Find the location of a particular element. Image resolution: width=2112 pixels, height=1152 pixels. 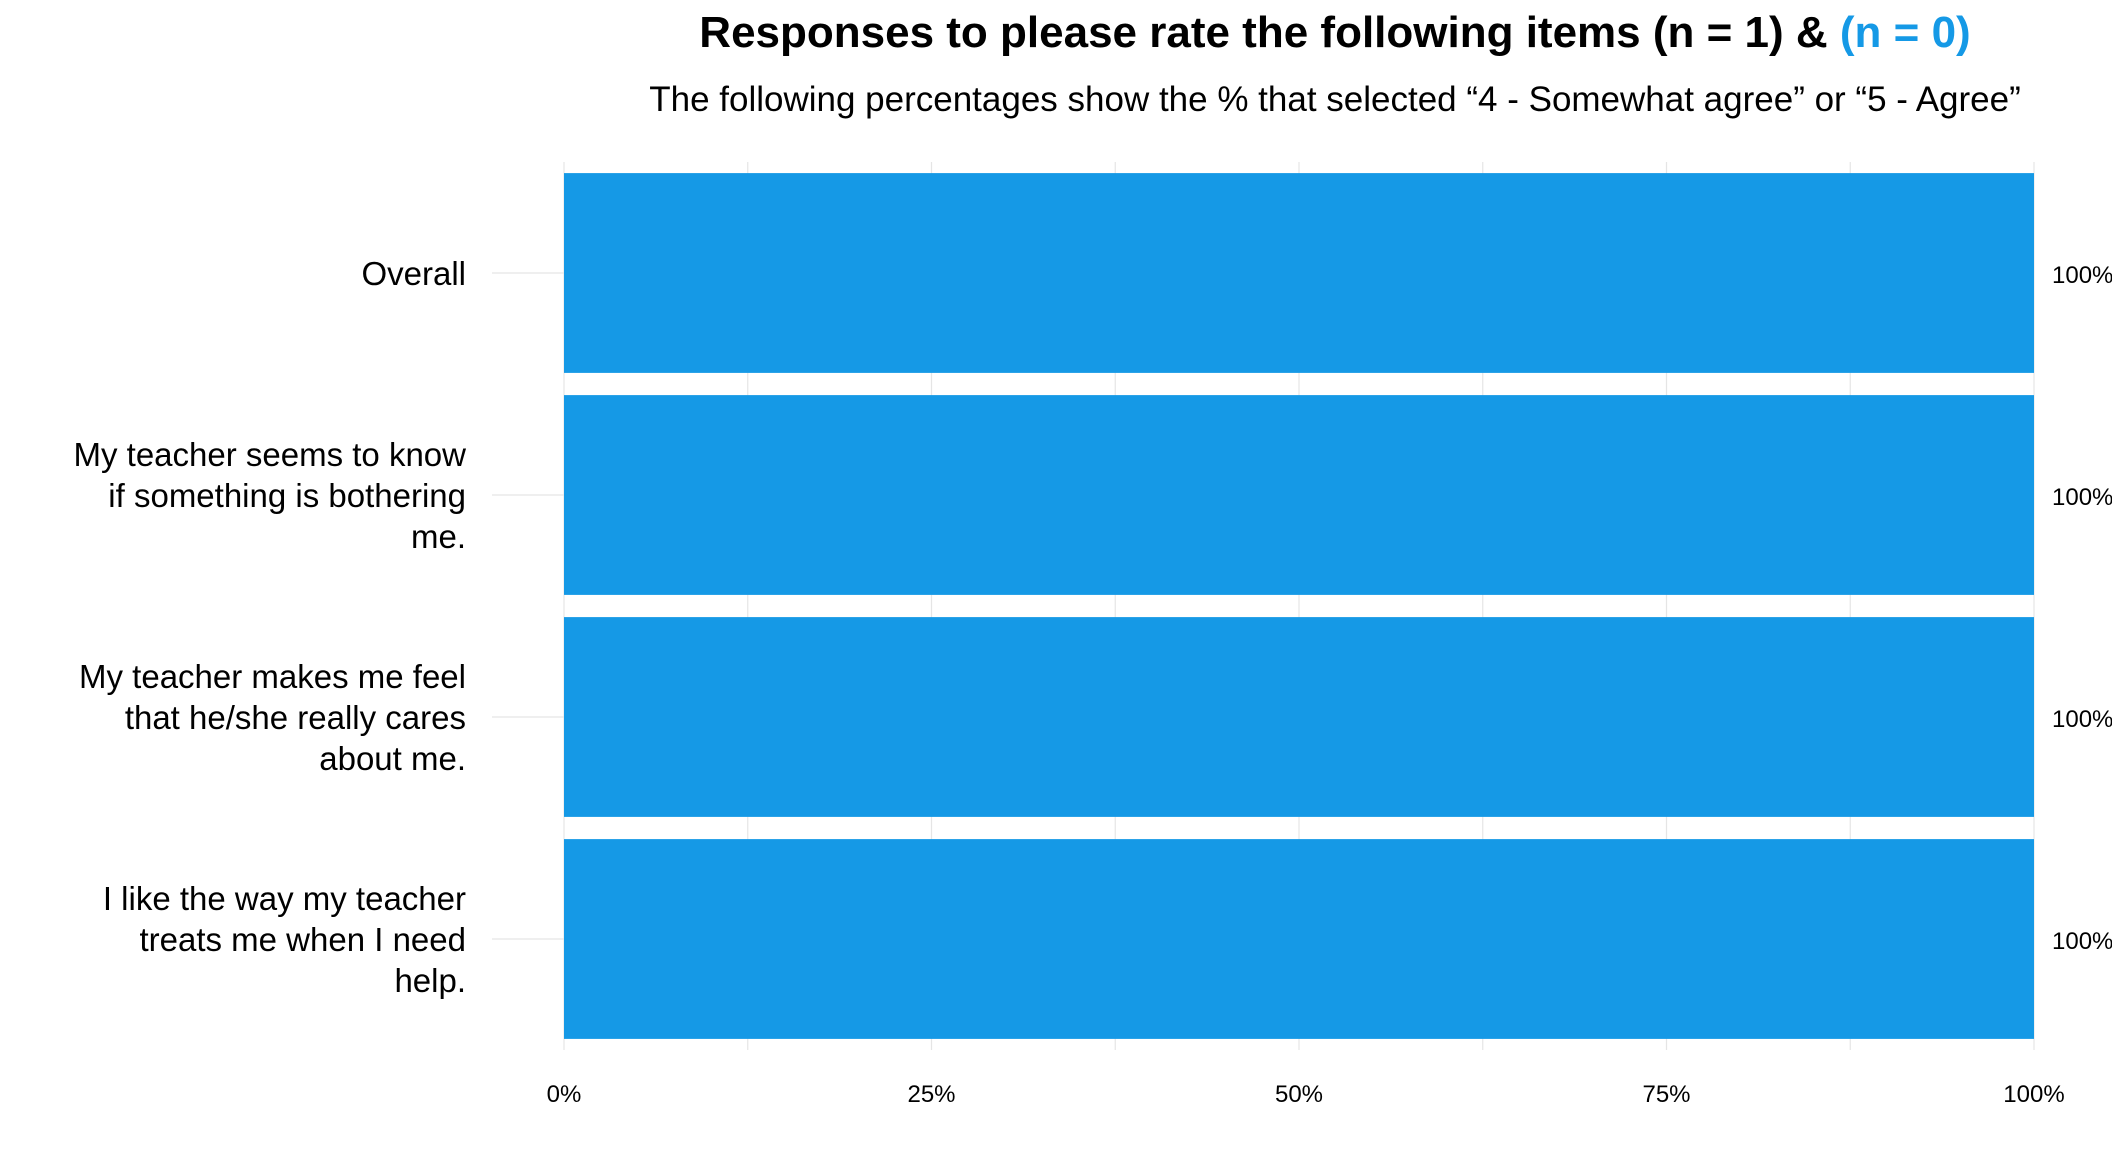

x-tick-label: 100% is located at coordinates (2033, 1094).